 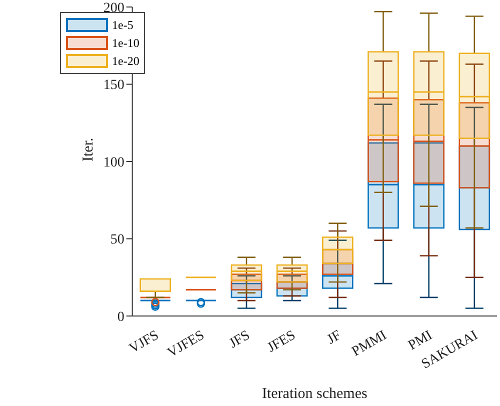 What do you see at coordinates (281, 342) in the screenshot?
I see `x-tick-label: JFES` at bounding box center [281, 342].